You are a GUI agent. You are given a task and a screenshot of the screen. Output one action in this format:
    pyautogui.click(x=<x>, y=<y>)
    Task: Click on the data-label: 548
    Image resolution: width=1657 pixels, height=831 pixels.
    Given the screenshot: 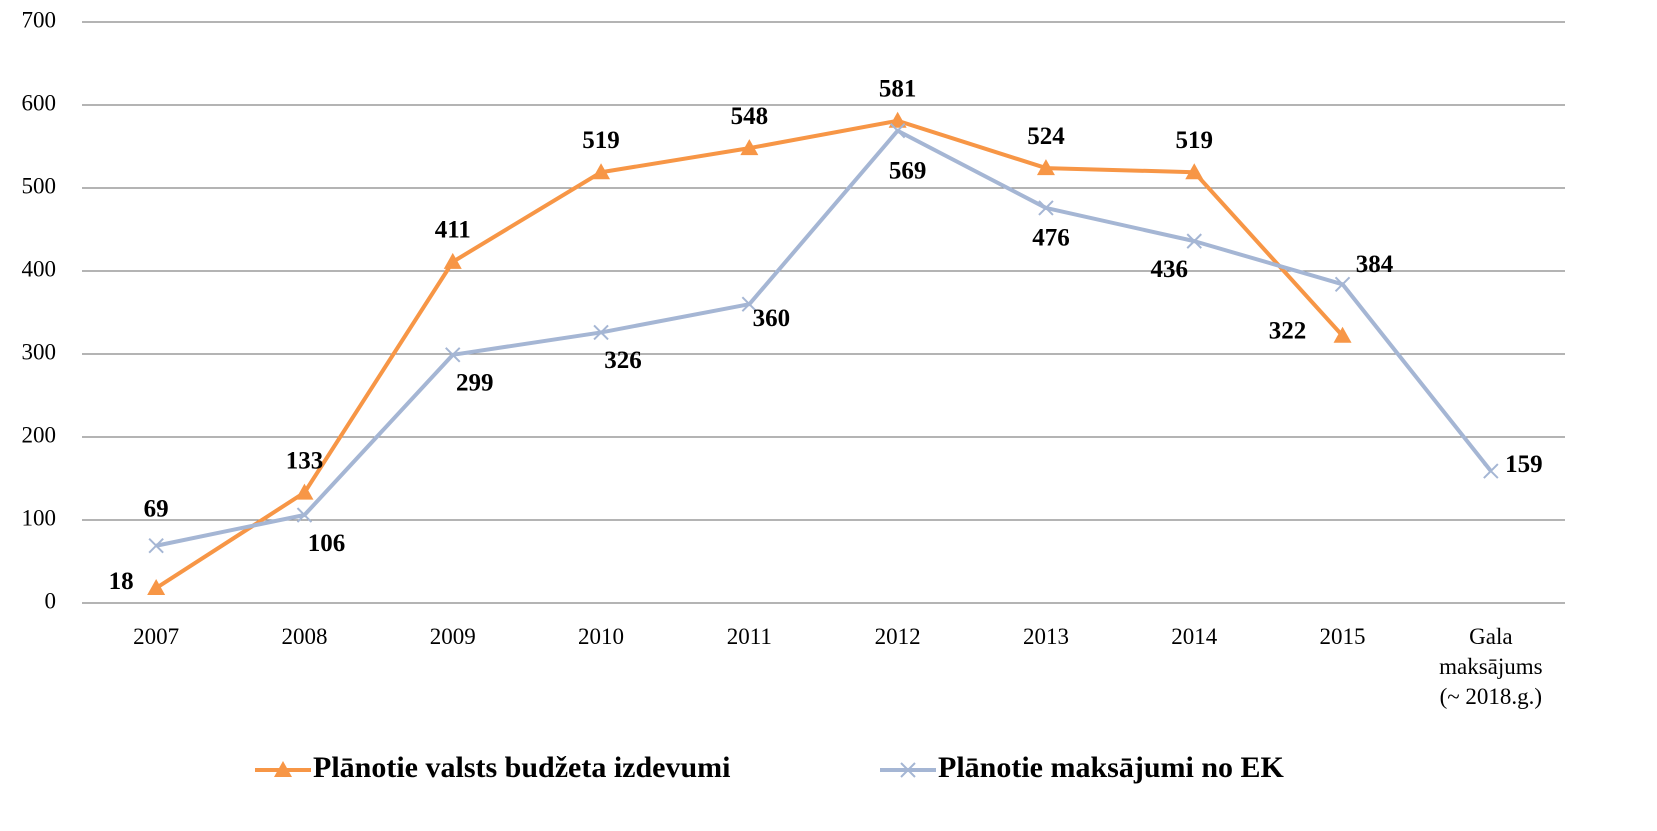 What is the action you would take?
    pyautogui.click(x=750, y=116)
    